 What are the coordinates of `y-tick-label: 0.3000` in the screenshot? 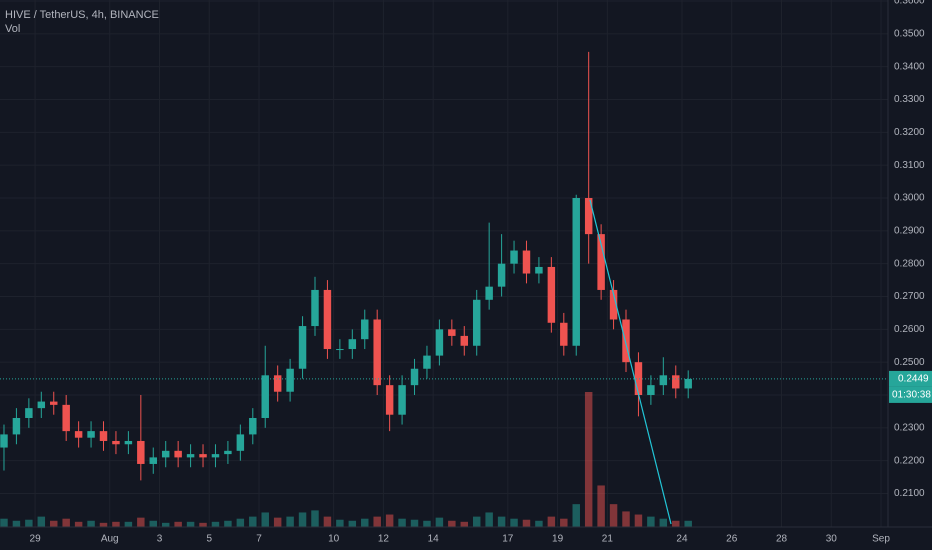 It's located at (909, 198).